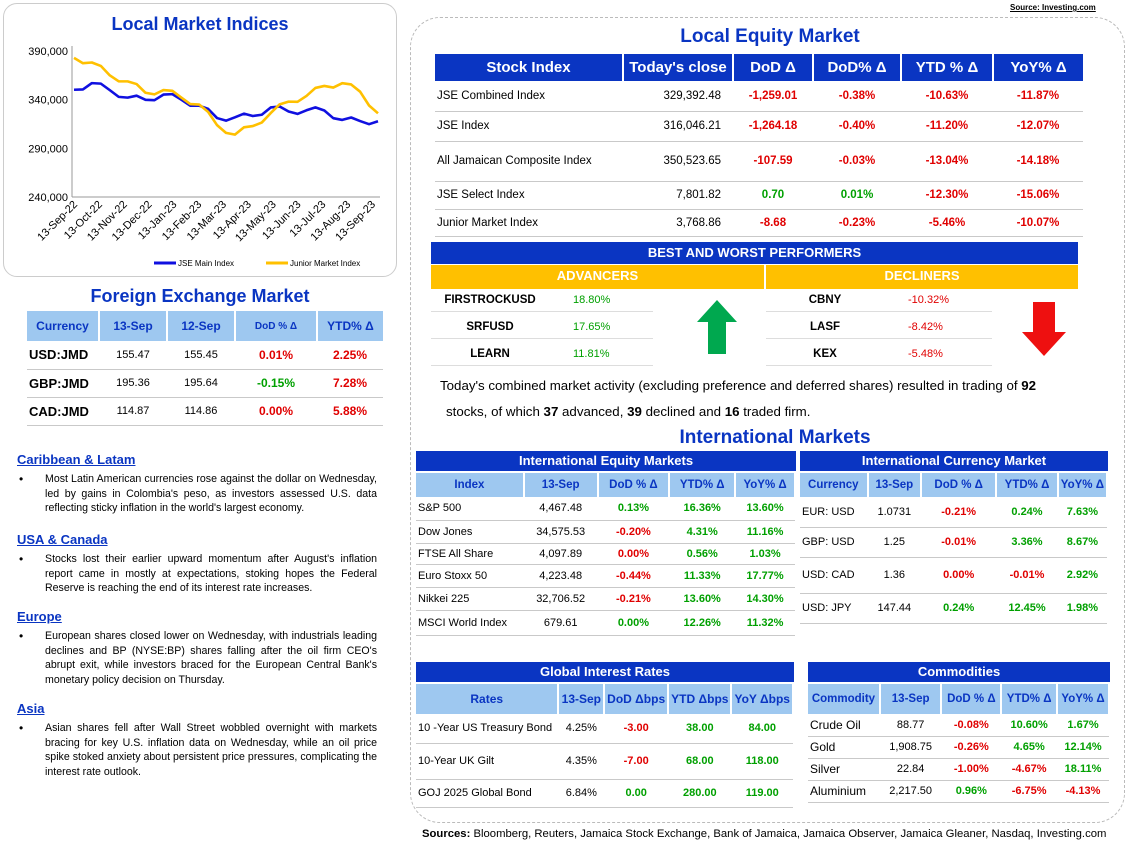 The height and width of the screenshot is (852, 1148). I want to click on performer-row: CBNY -10.32%, so click(879, 302).